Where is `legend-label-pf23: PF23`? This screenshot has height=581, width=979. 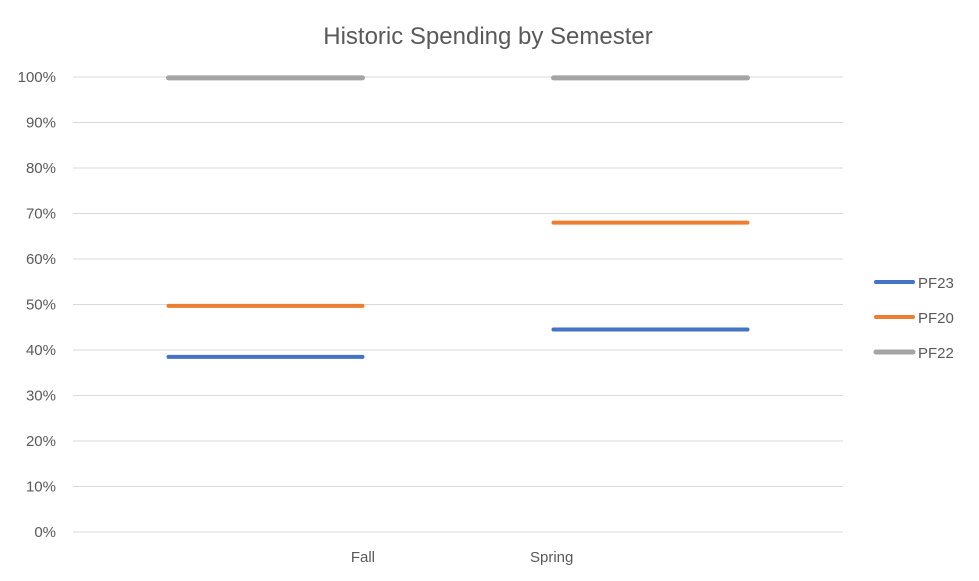 legend-label-pf23: PF23 is located at coordinates (936, 283).